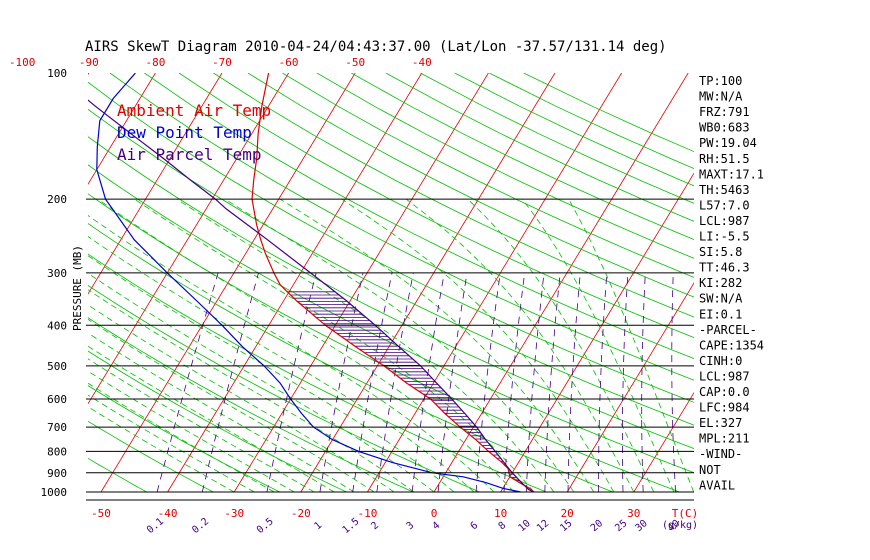  What do you see at coordinates (724, 112) in the screenshot?
I see `index-entry: FRZ:791` at bounding box center [724, 112].